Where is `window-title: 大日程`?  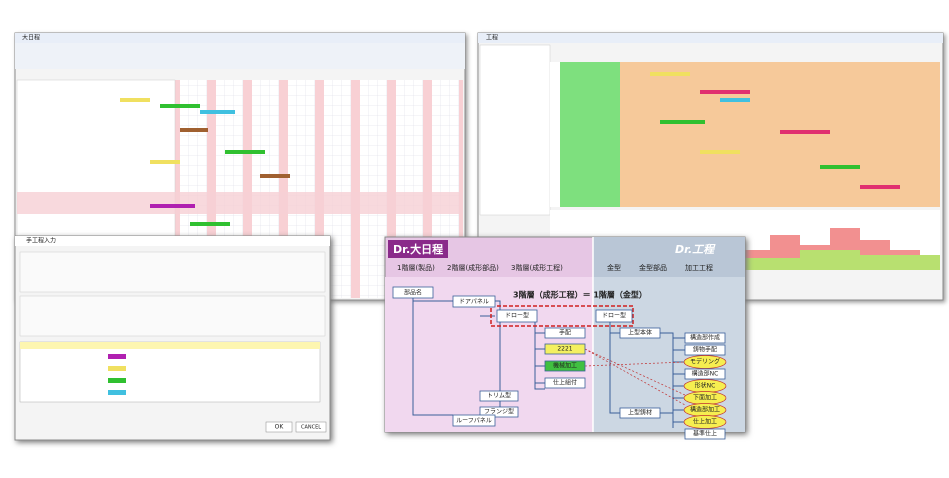
window-title: 大日程 is located at coordinates (31, 38).